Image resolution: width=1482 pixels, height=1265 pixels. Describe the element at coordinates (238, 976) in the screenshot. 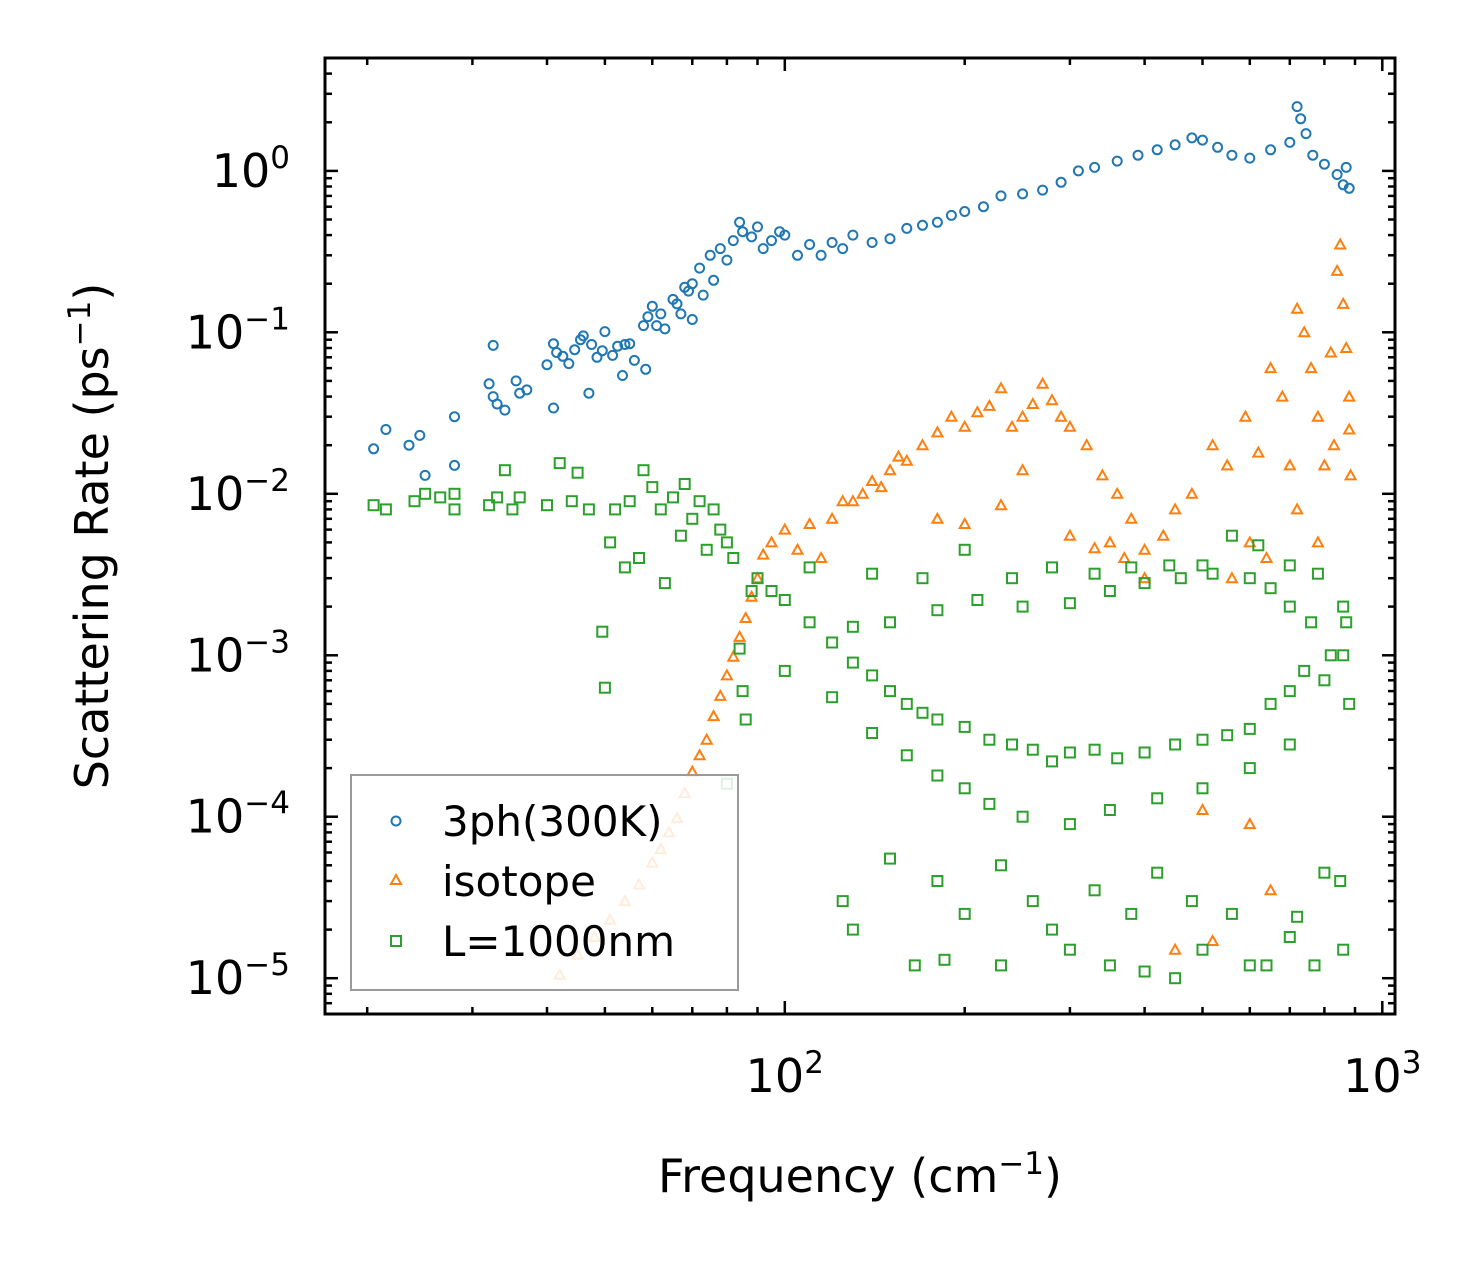

I see `y-tick-label: 10⁻⁵` at that location.